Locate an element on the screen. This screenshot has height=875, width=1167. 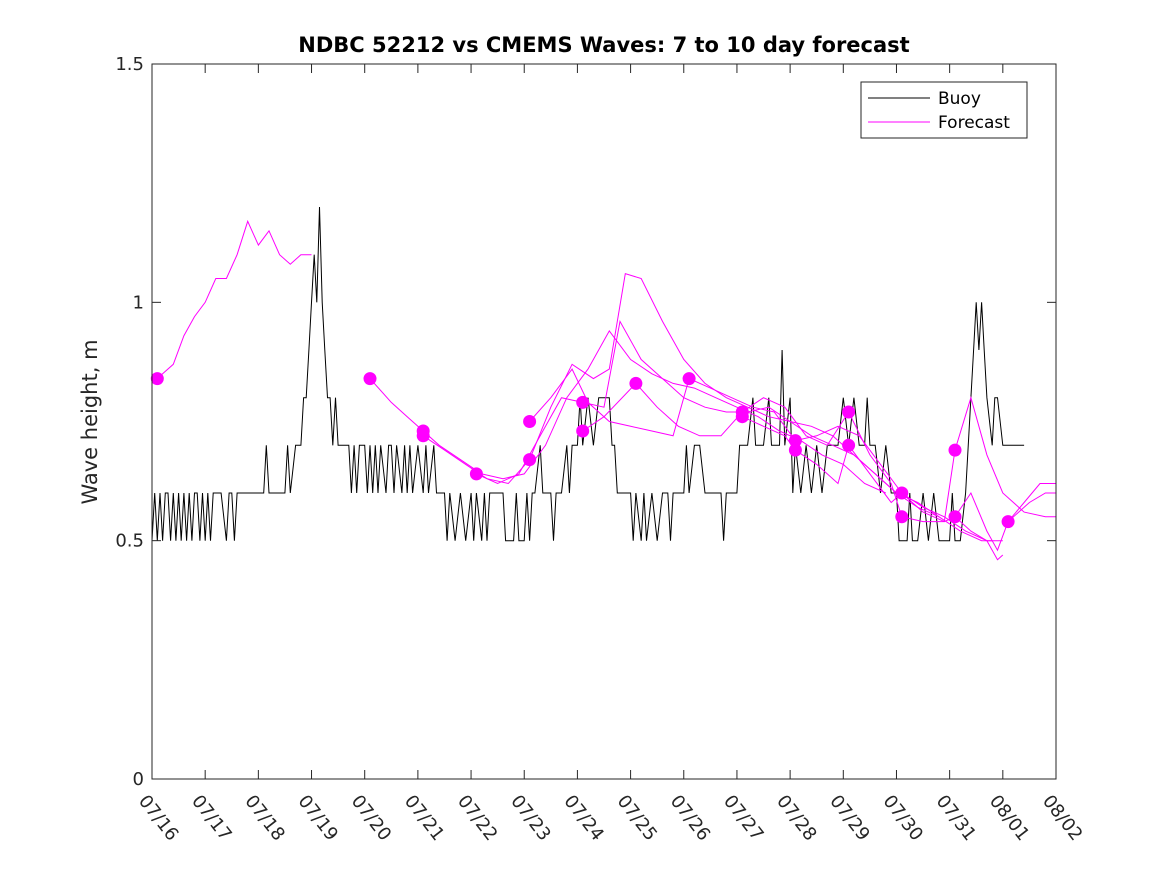
legend-label-forecast: Forecast is located at coordinates (974, 123).